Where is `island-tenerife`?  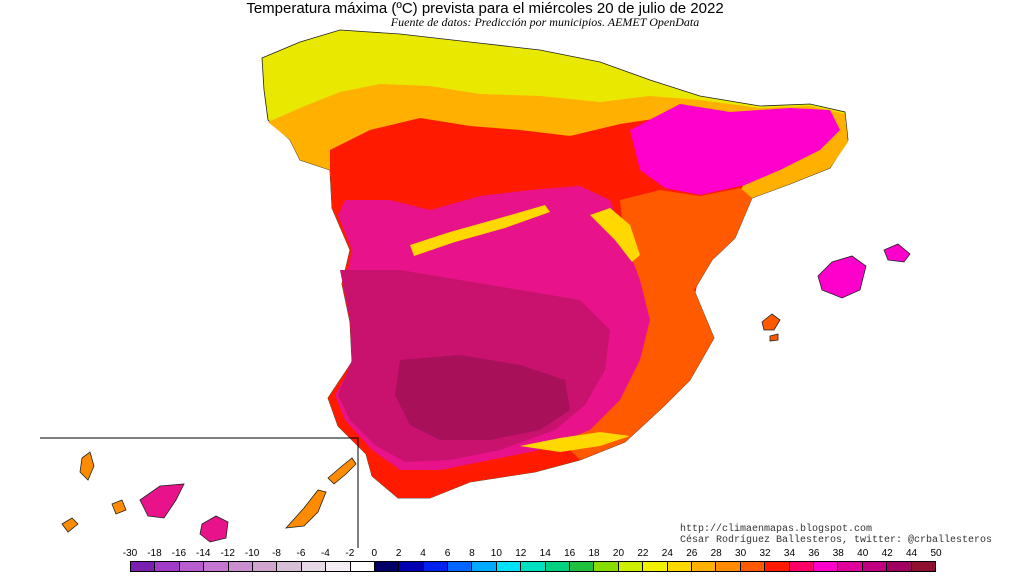 island-tenerife is located at coordinates (162, 501).